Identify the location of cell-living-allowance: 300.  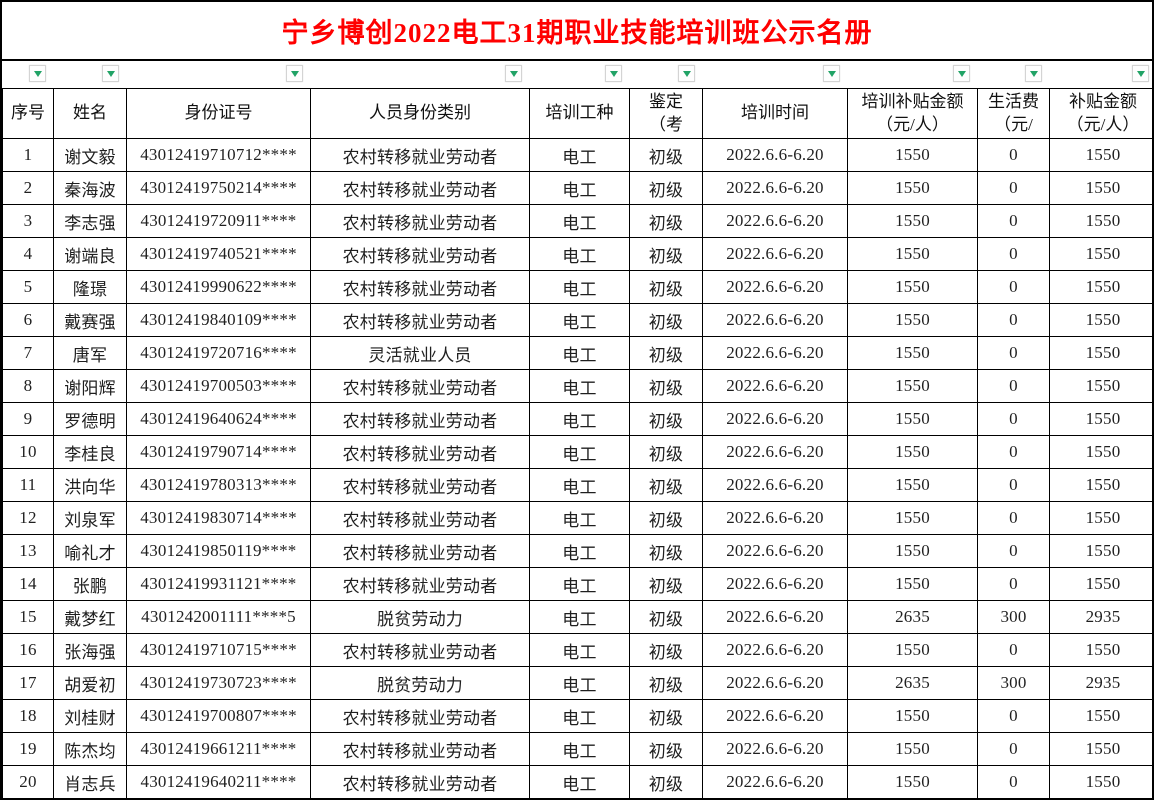
(1013, 617).